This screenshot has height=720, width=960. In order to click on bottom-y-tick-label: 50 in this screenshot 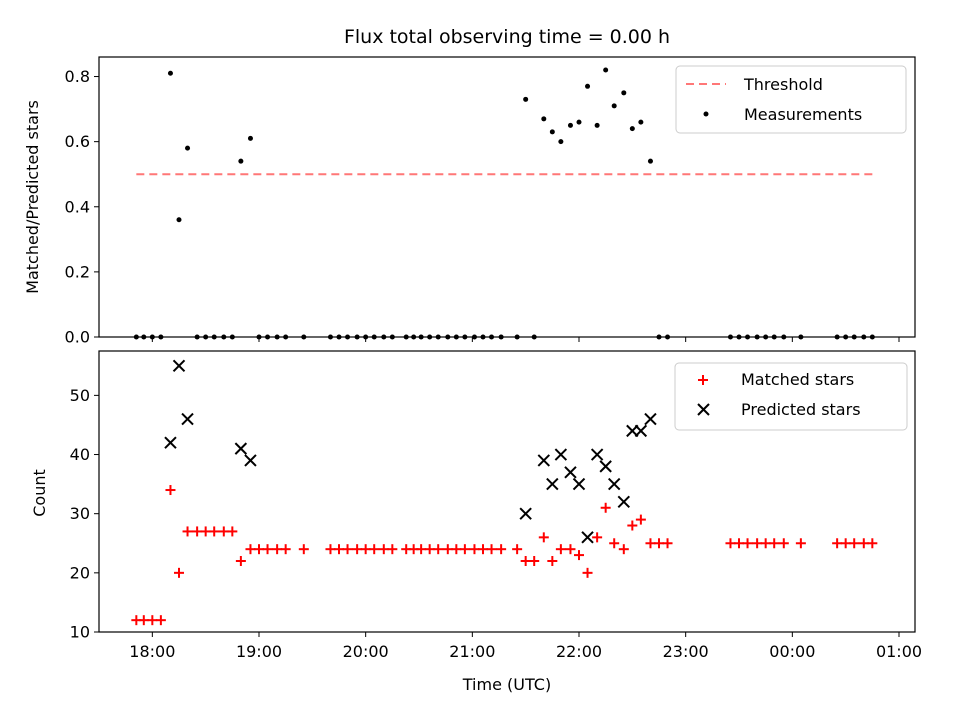, I will do `click(80, 395)`.